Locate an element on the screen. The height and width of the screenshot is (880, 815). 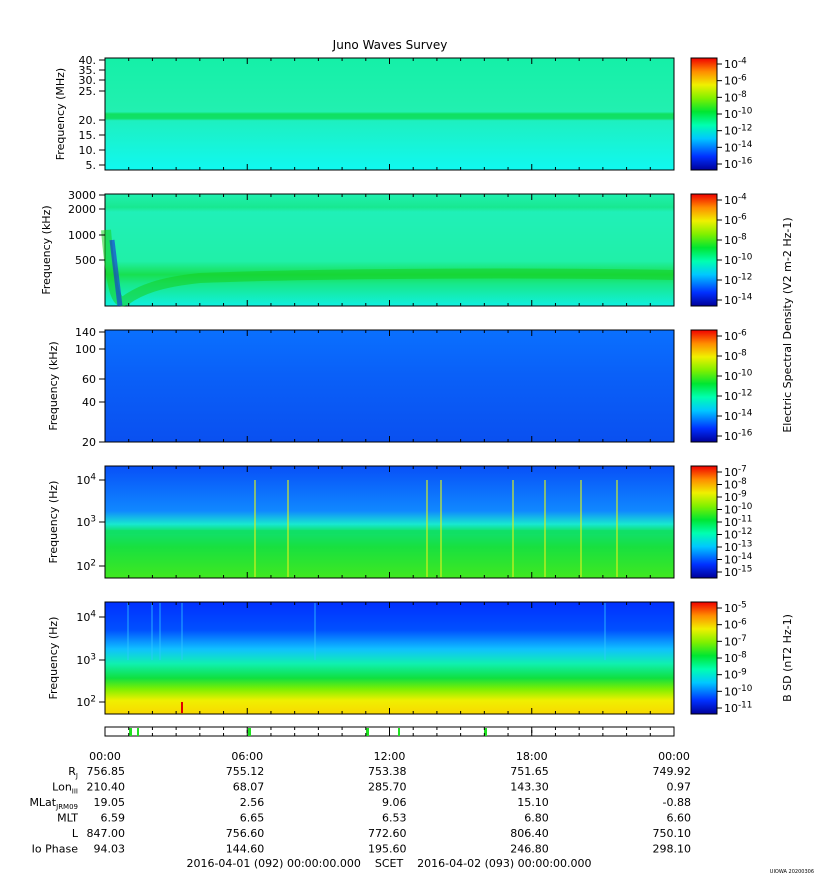
panel-4-spectrogram is located at coordinates (389, 522).